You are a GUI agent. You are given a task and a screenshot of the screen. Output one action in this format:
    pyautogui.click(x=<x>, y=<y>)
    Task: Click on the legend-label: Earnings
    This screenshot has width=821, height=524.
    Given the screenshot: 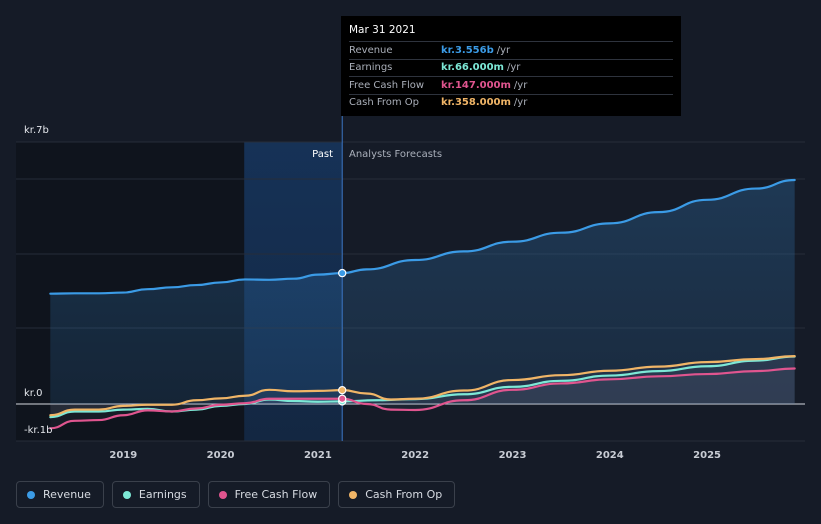 What is the action you would take?
    pyautogui.click(x=162, y=494)
    